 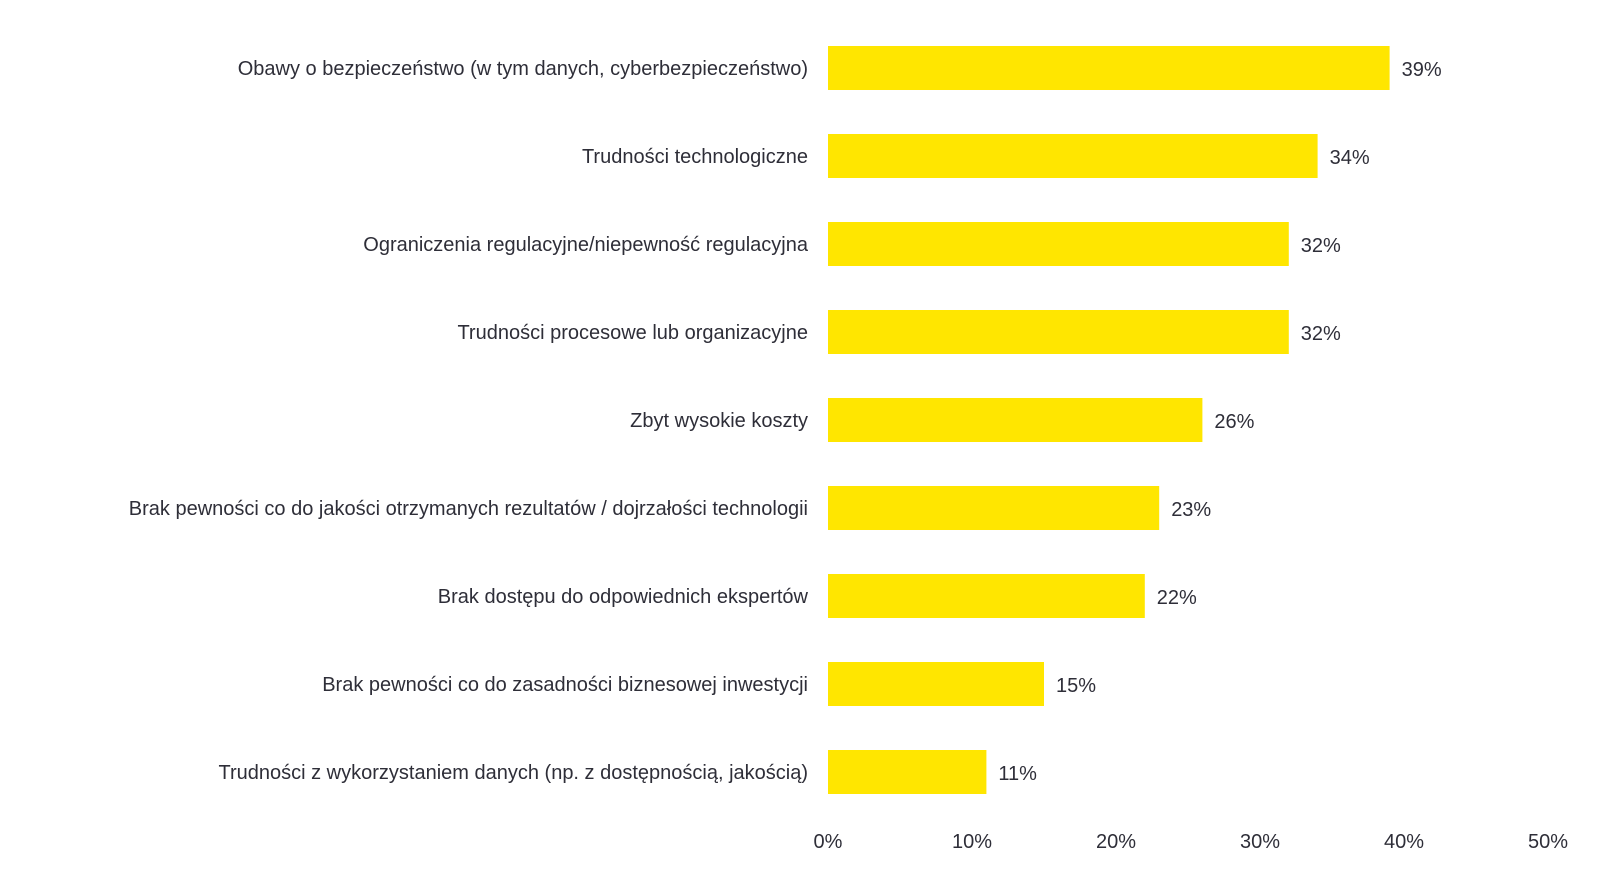 I want to click on x-axis-tick-labels: 0% 10% 20% 30% 40% 50%, so click(x=1191, y=842).